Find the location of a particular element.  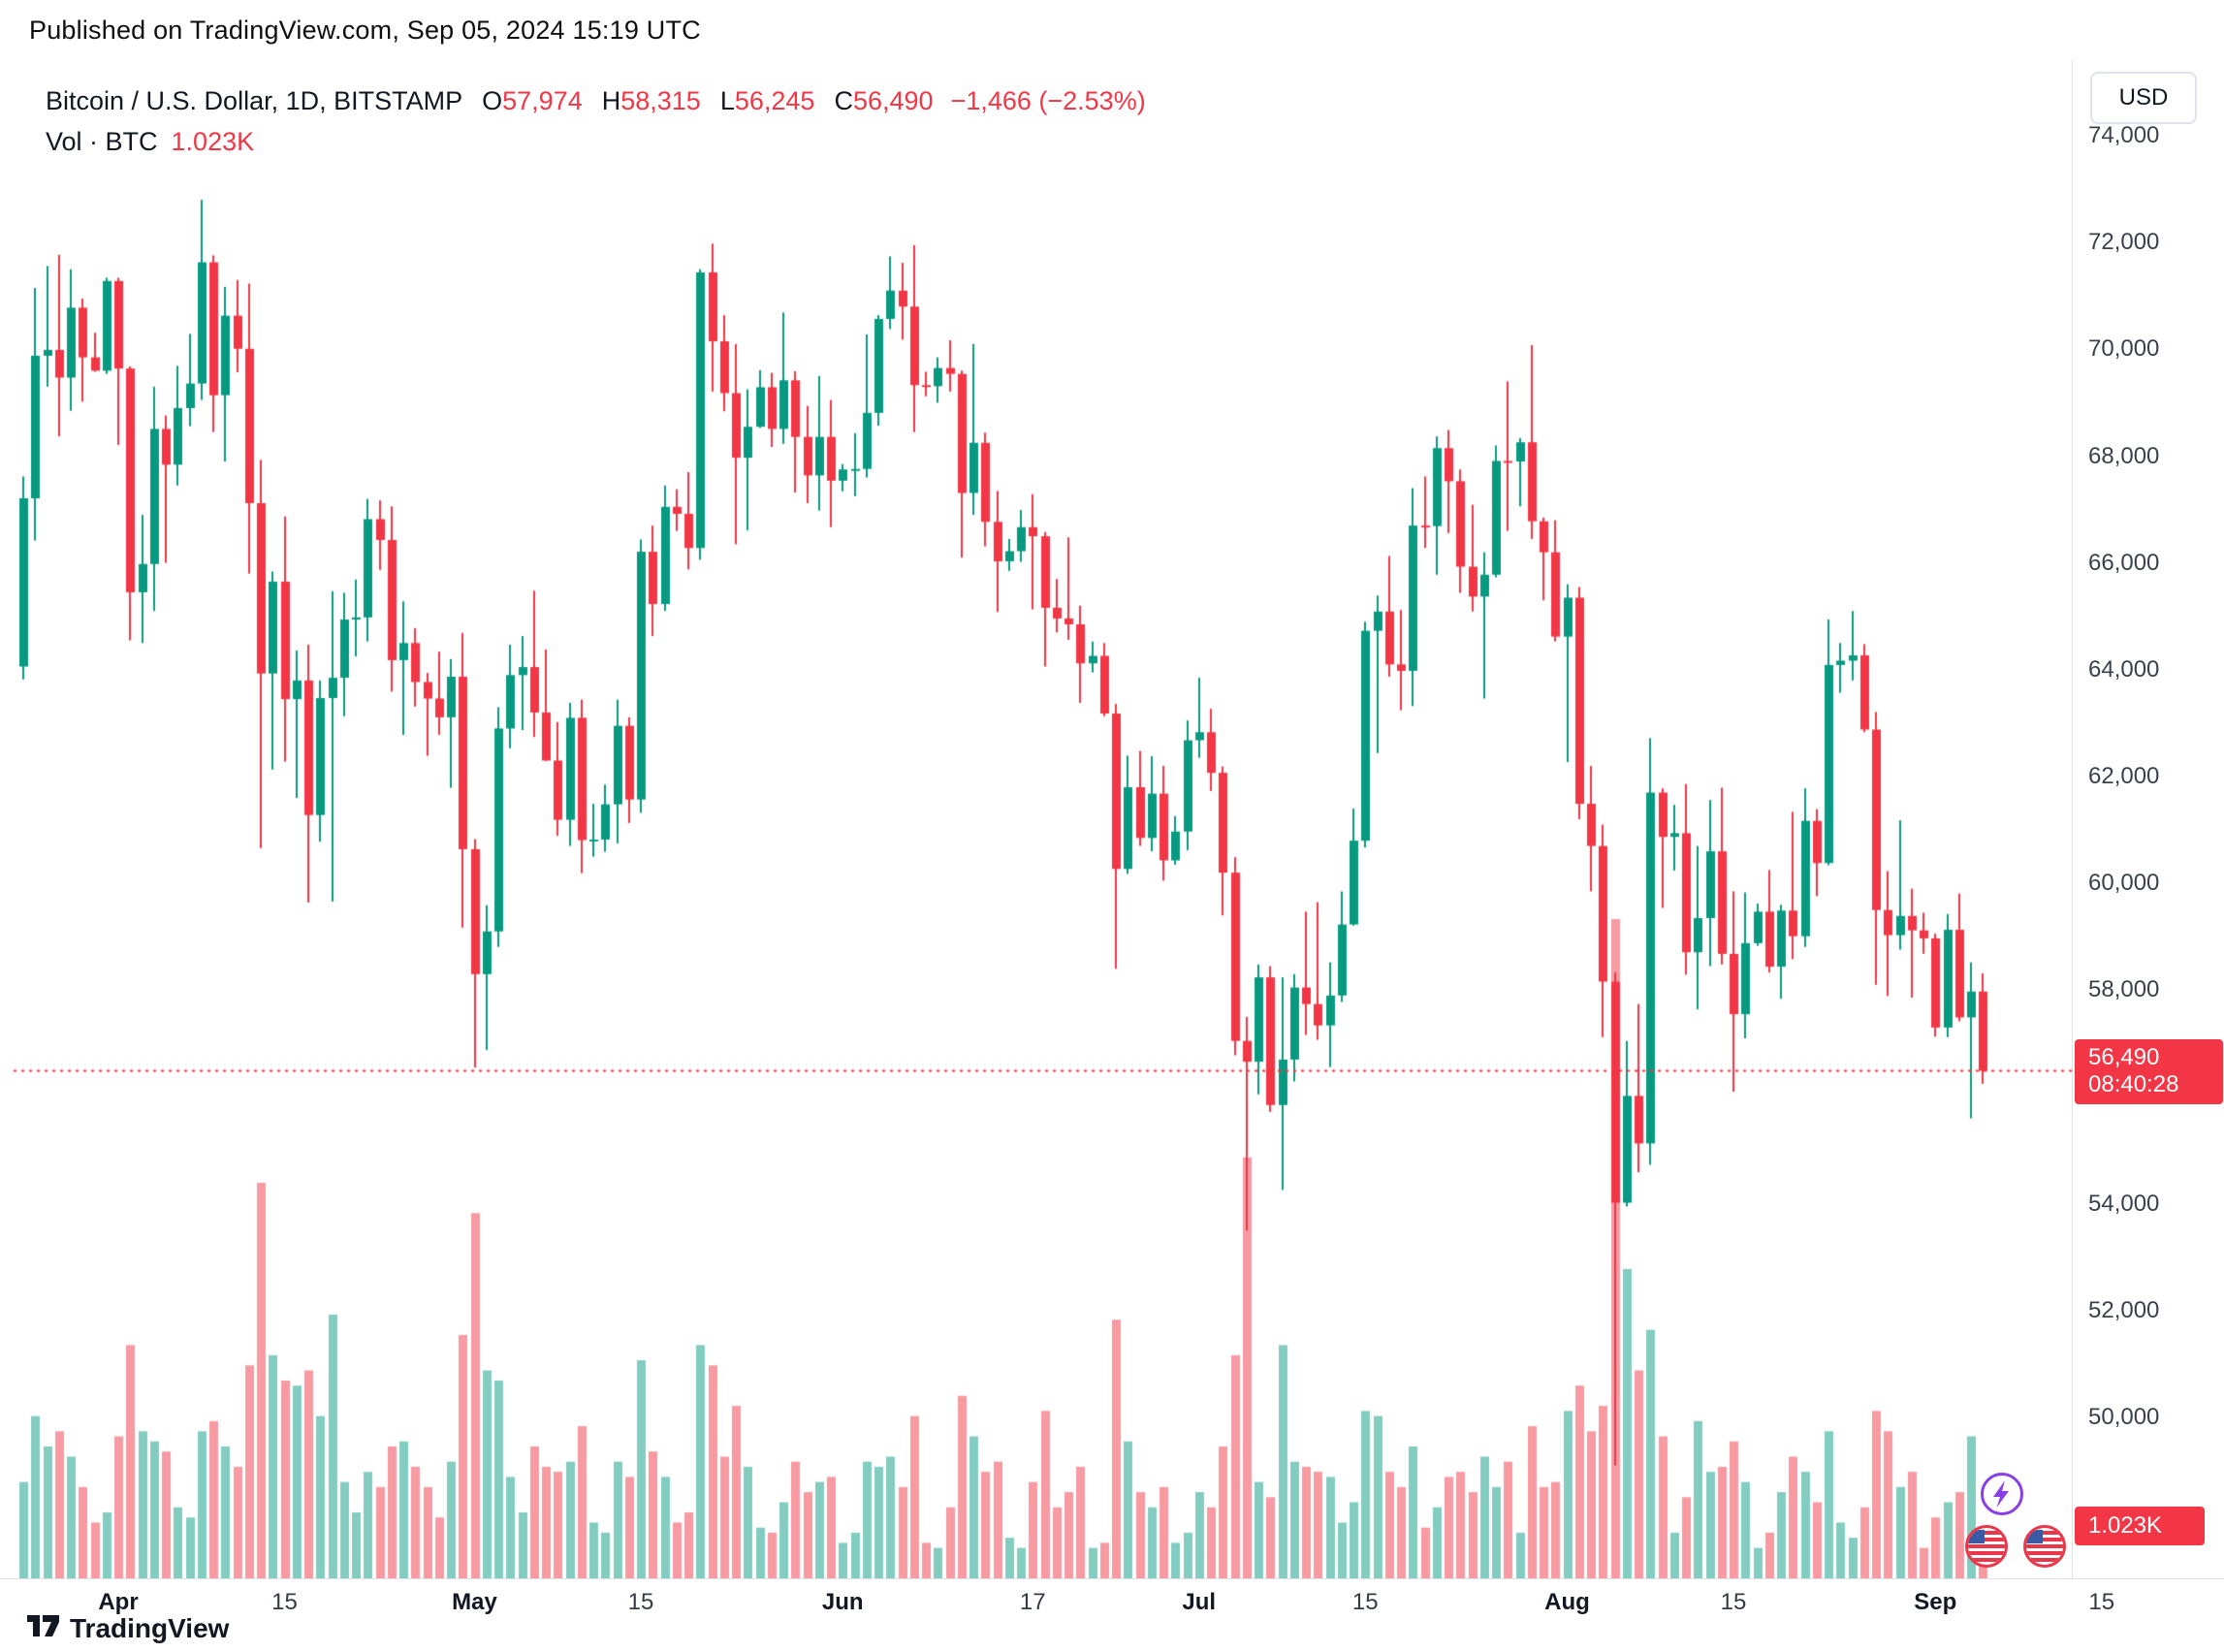

price-tick-label: 64,000 is located at coordinates (2124, 669).